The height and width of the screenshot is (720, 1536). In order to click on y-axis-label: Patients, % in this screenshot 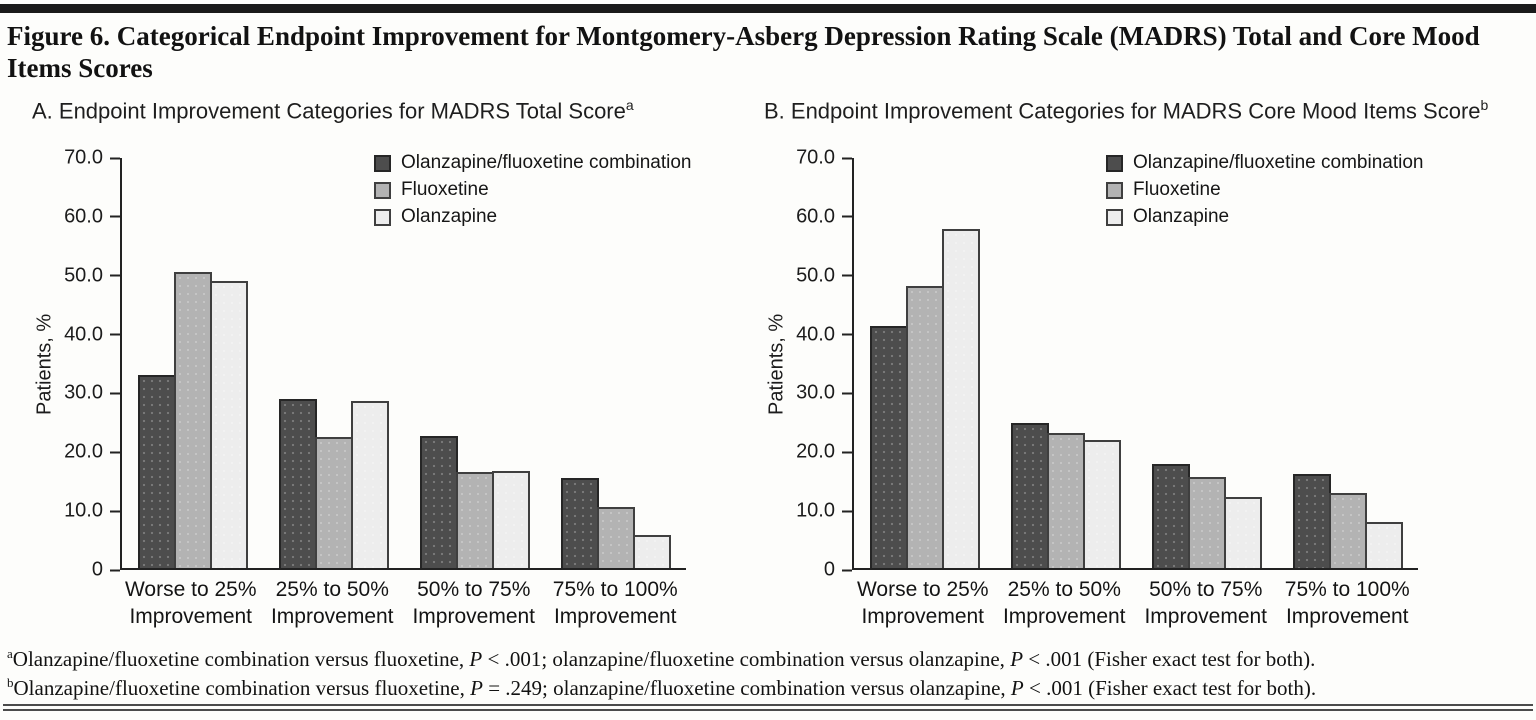, I will do `click(44, 364)`.